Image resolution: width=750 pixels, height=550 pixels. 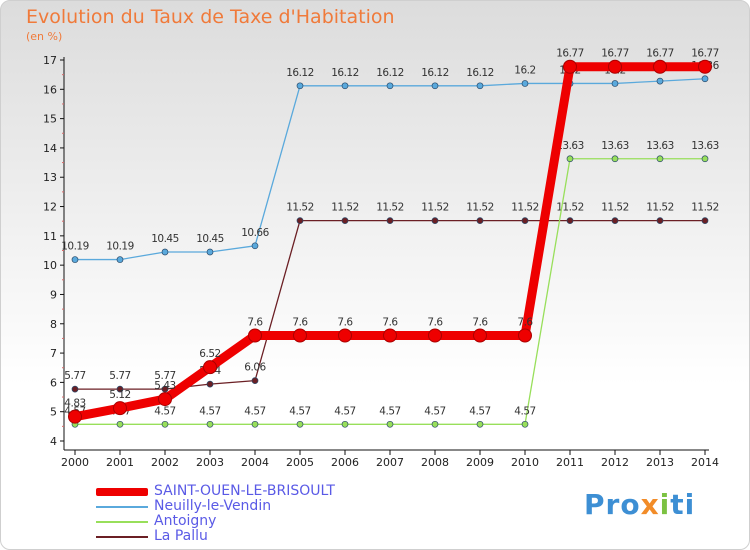 I want to click on brand-logo: Proxiti, so click(x=640, y=504).